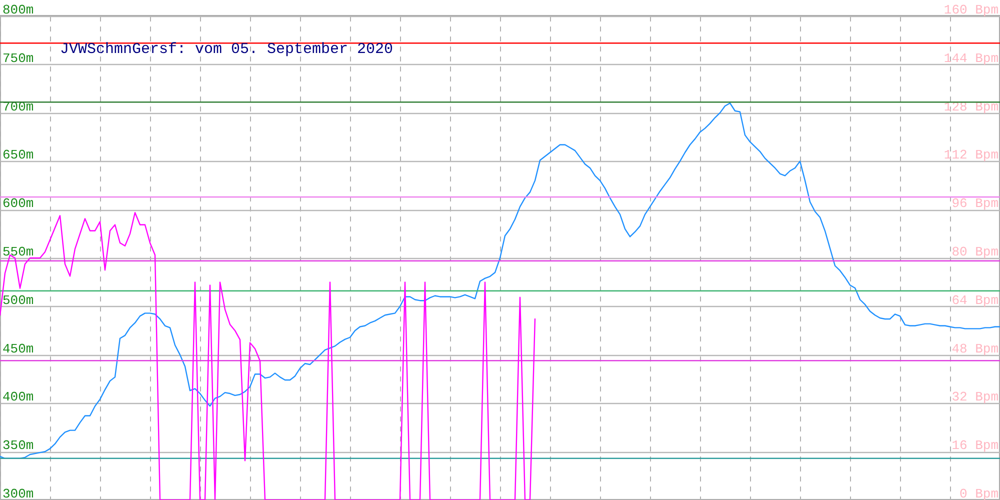 This screenshot has width=1000, height=500. What do you see at coordinates (979, 493) in the screenshot?
I see `y2-tick-label: 0 Bpm` at bounding box center [979, 493].